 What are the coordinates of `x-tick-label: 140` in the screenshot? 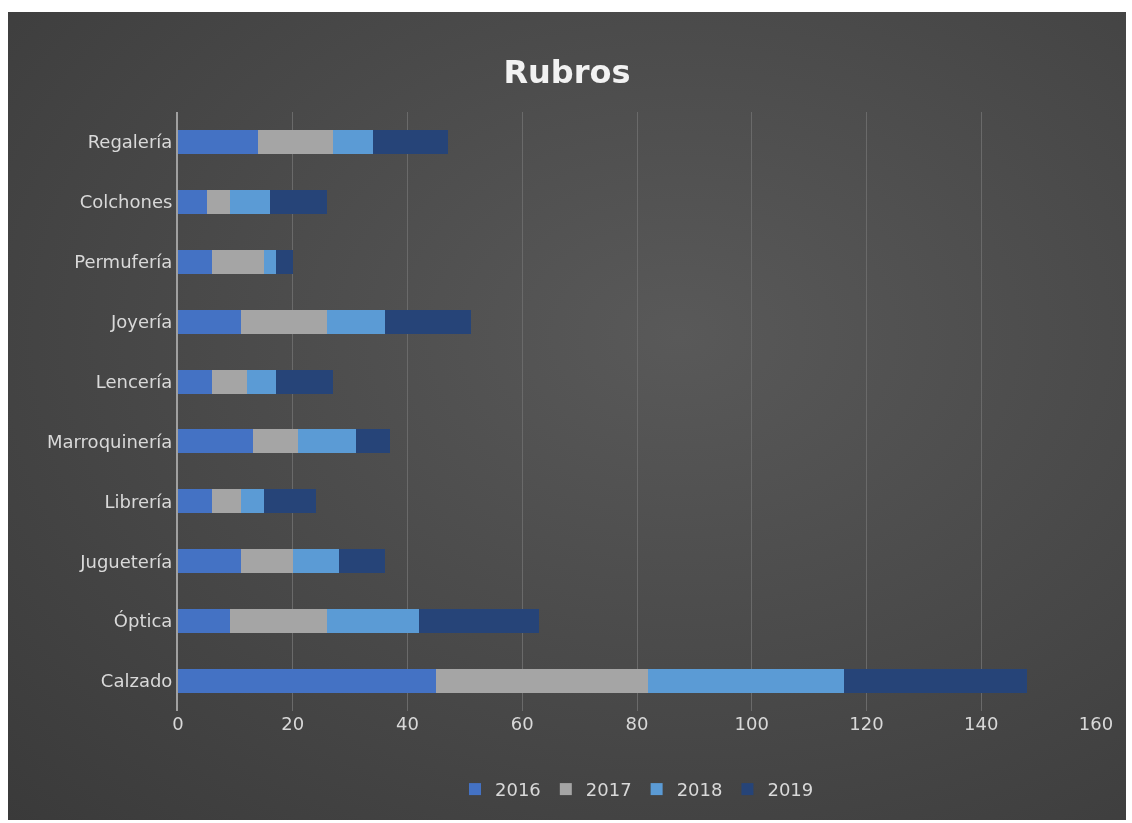 It's located at (981, 723).